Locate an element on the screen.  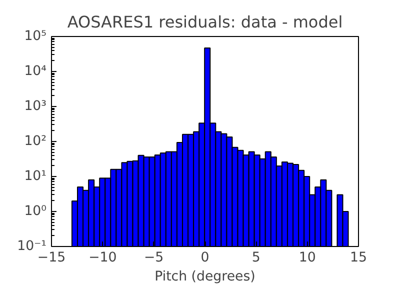
x-tick-label: 5 is located at coordinates (256, 258).